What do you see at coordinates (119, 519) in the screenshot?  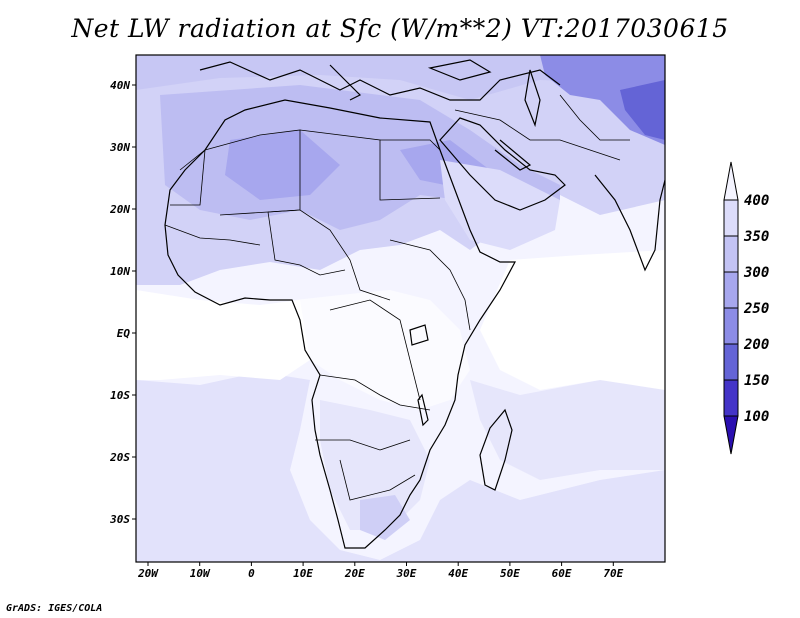 I see `y-tick-label: 30S` at bounding box center [119, 519].